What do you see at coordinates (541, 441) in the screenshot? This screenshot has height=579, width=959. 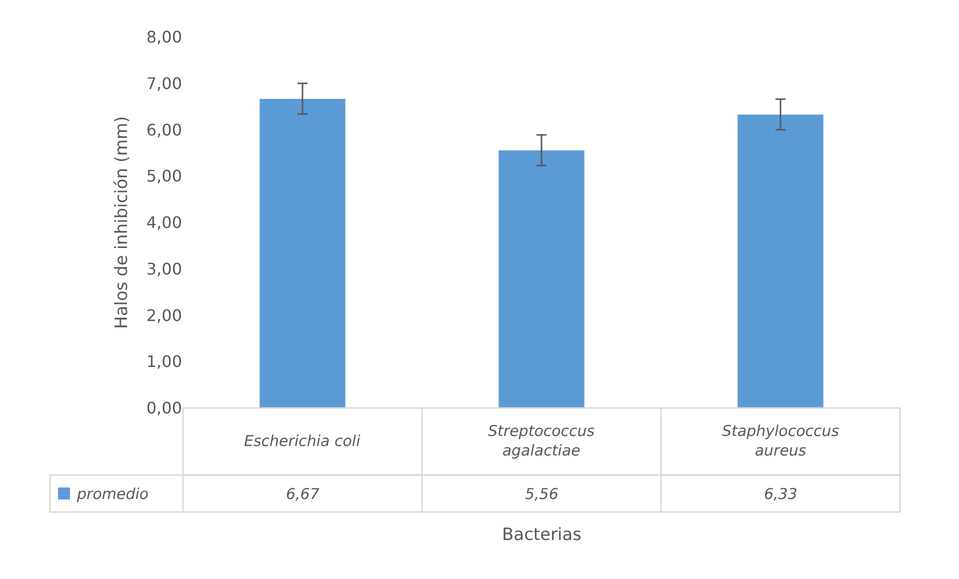 I see `x-tick-label: Streptococcus agalactiae` at bounding box center [541, 441].